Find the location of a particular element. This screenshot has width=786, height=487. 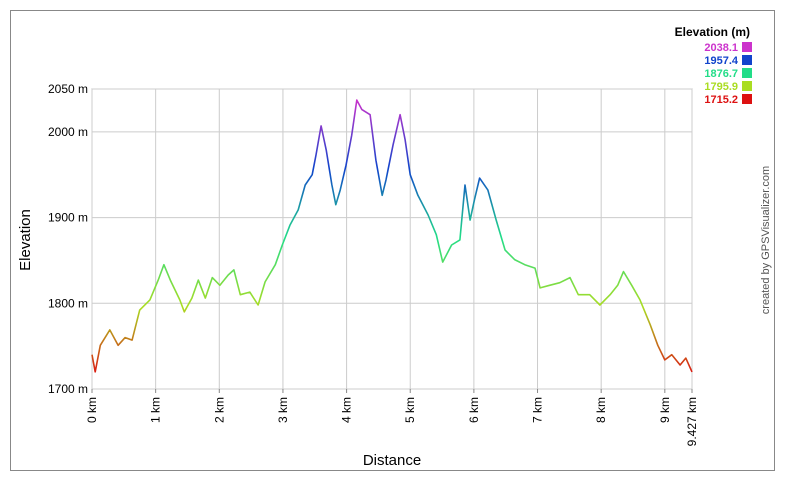

x-tick-label: 8 km is located at coordinates (601, 410).